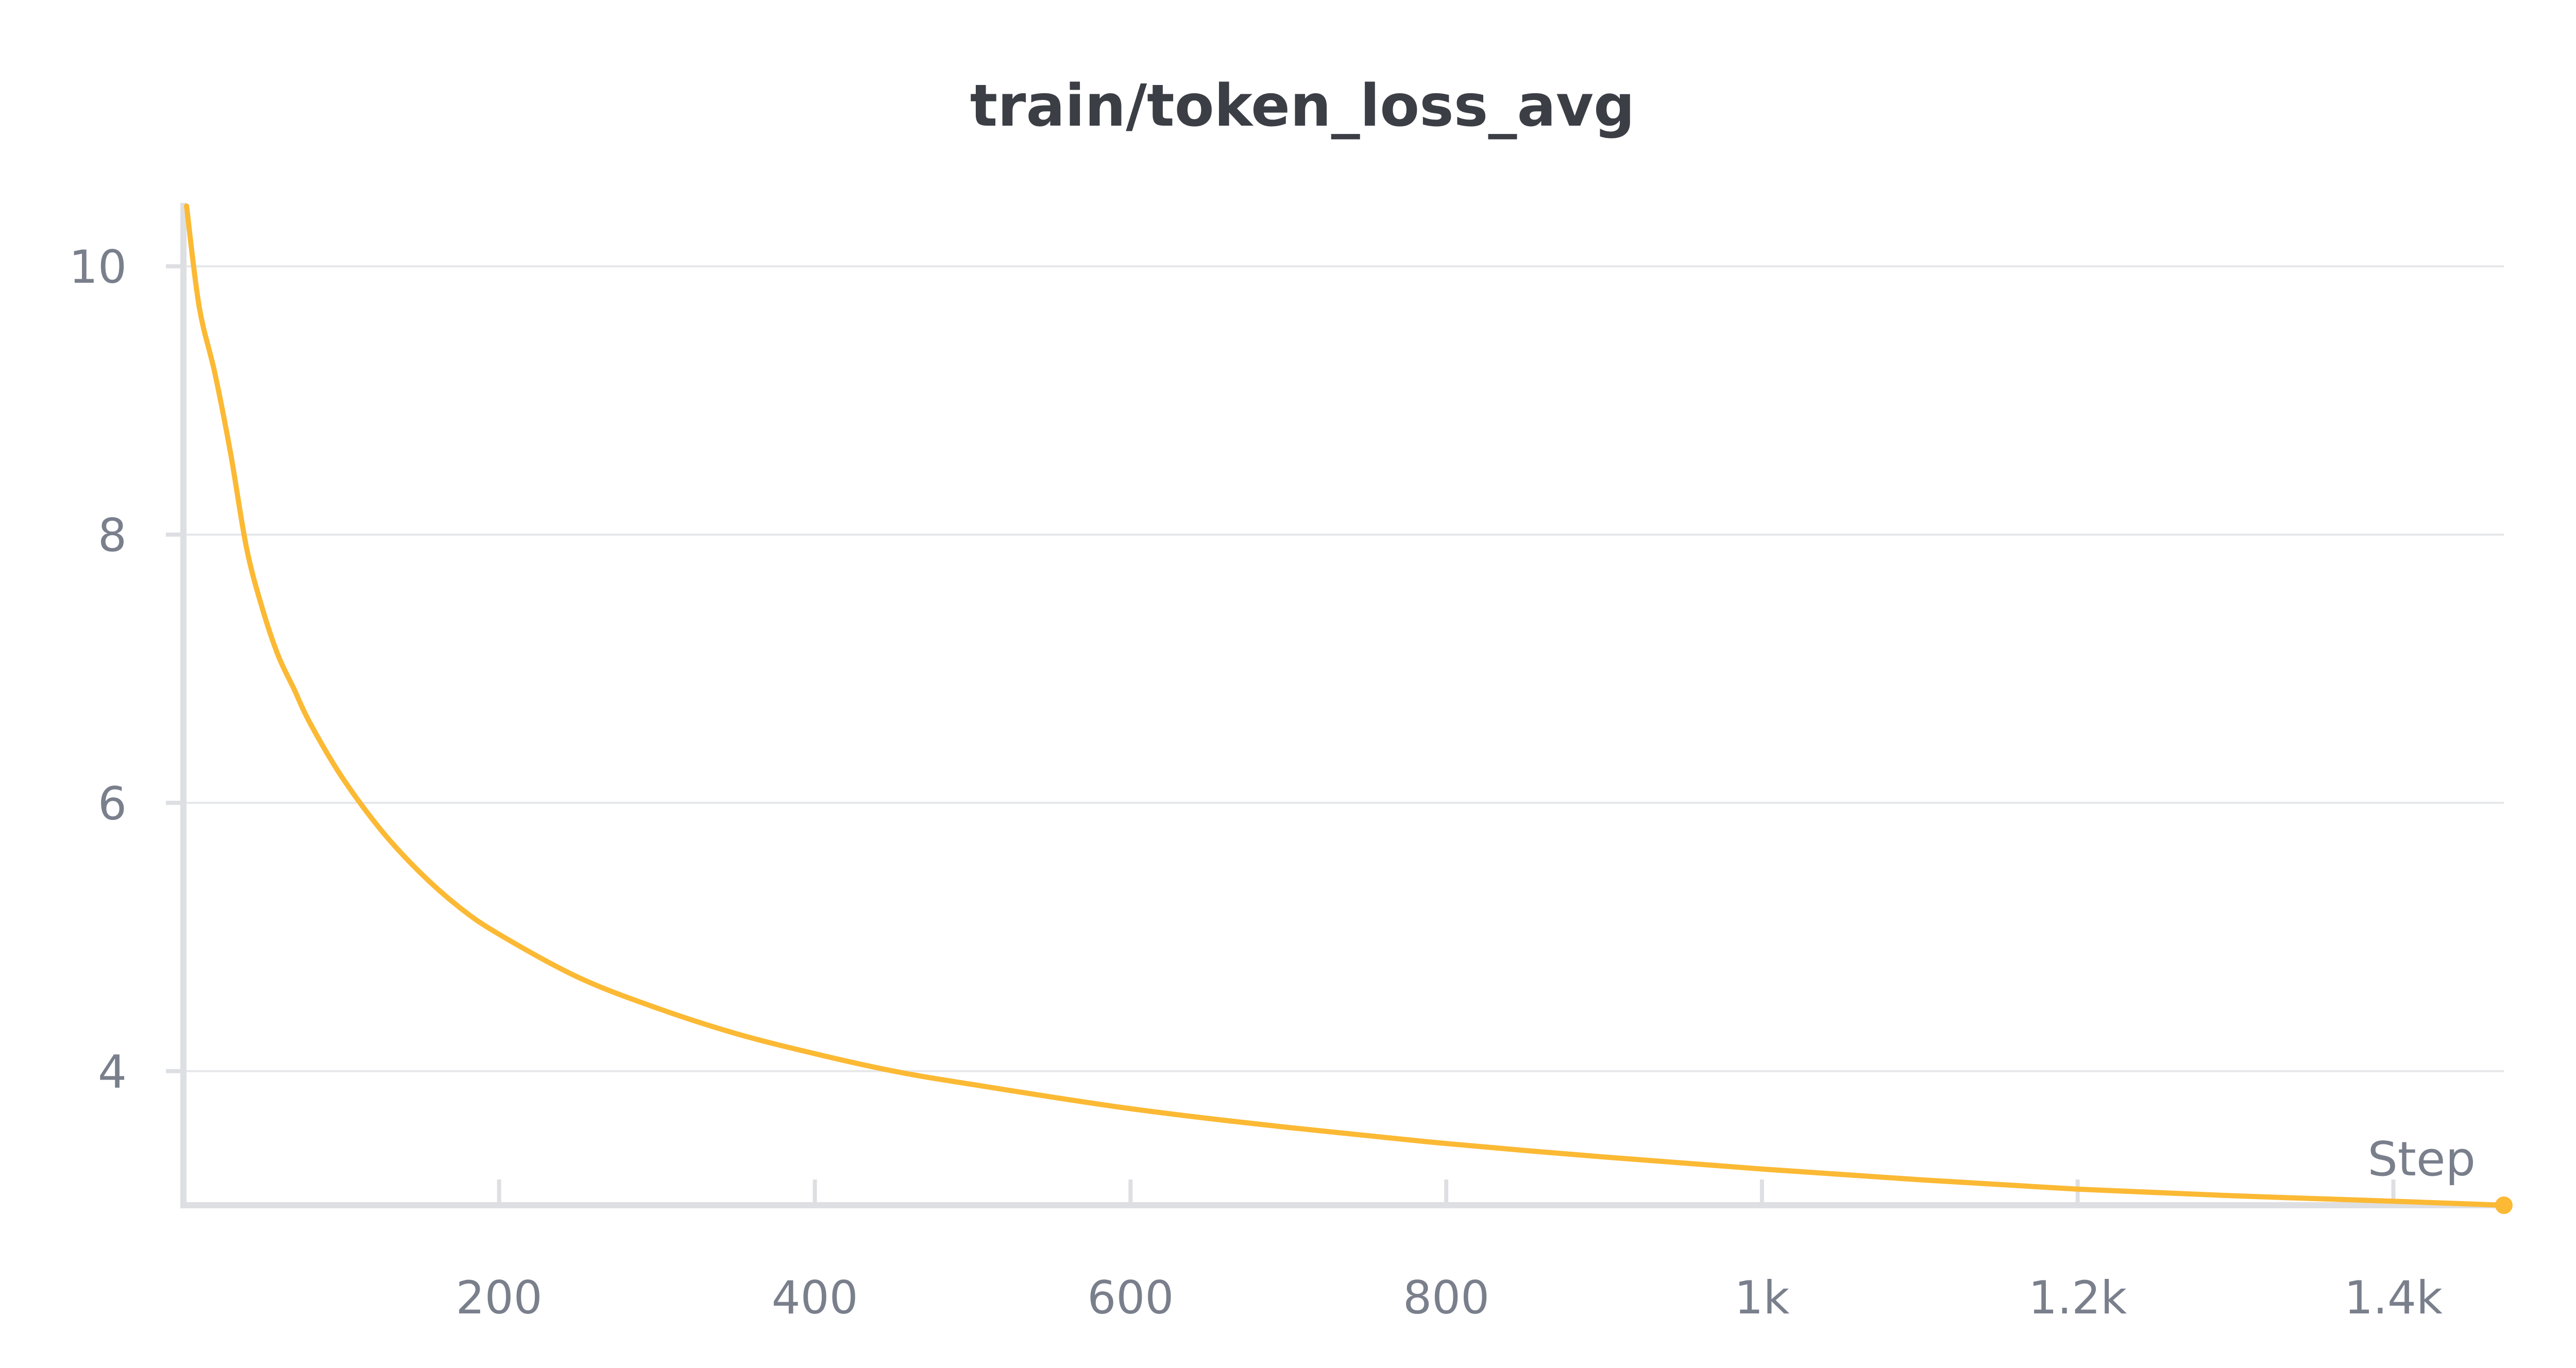 This screenshot has height=1368, width=2576. I want to click on y-tick-label: 8, so click(112, 535).